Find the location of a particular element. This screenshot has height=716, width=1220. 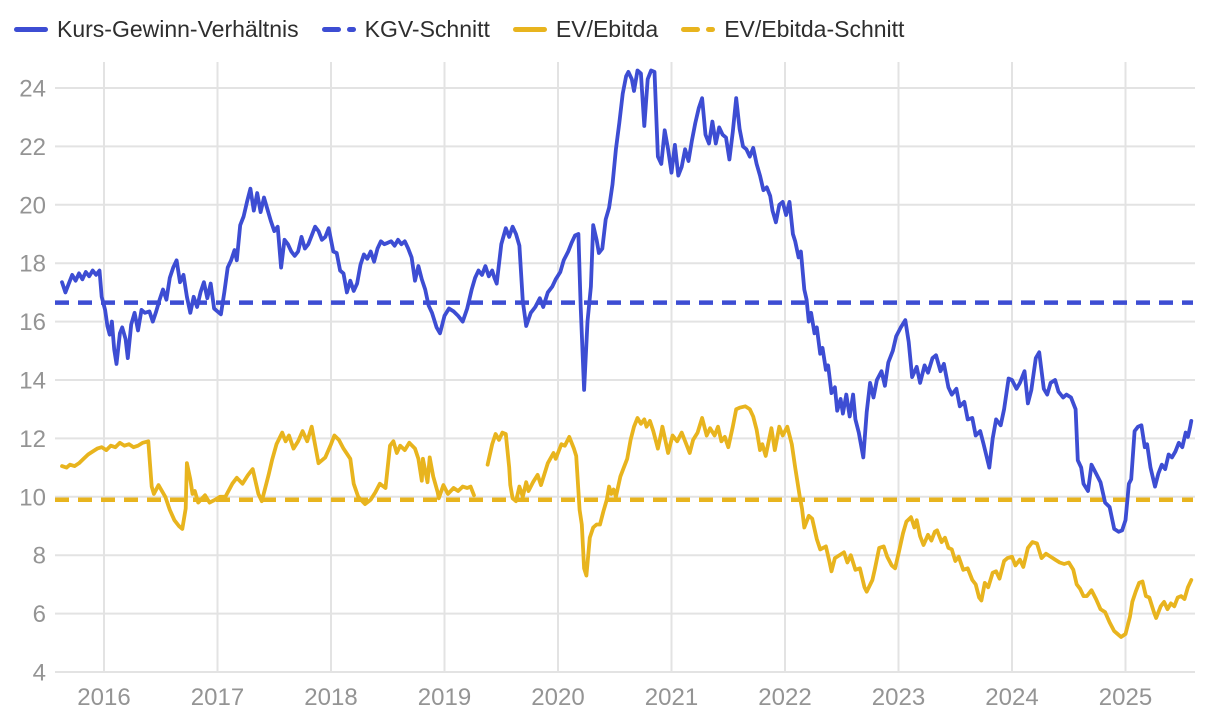

y-tick-label: 14 is located at coordinates (32, 381).